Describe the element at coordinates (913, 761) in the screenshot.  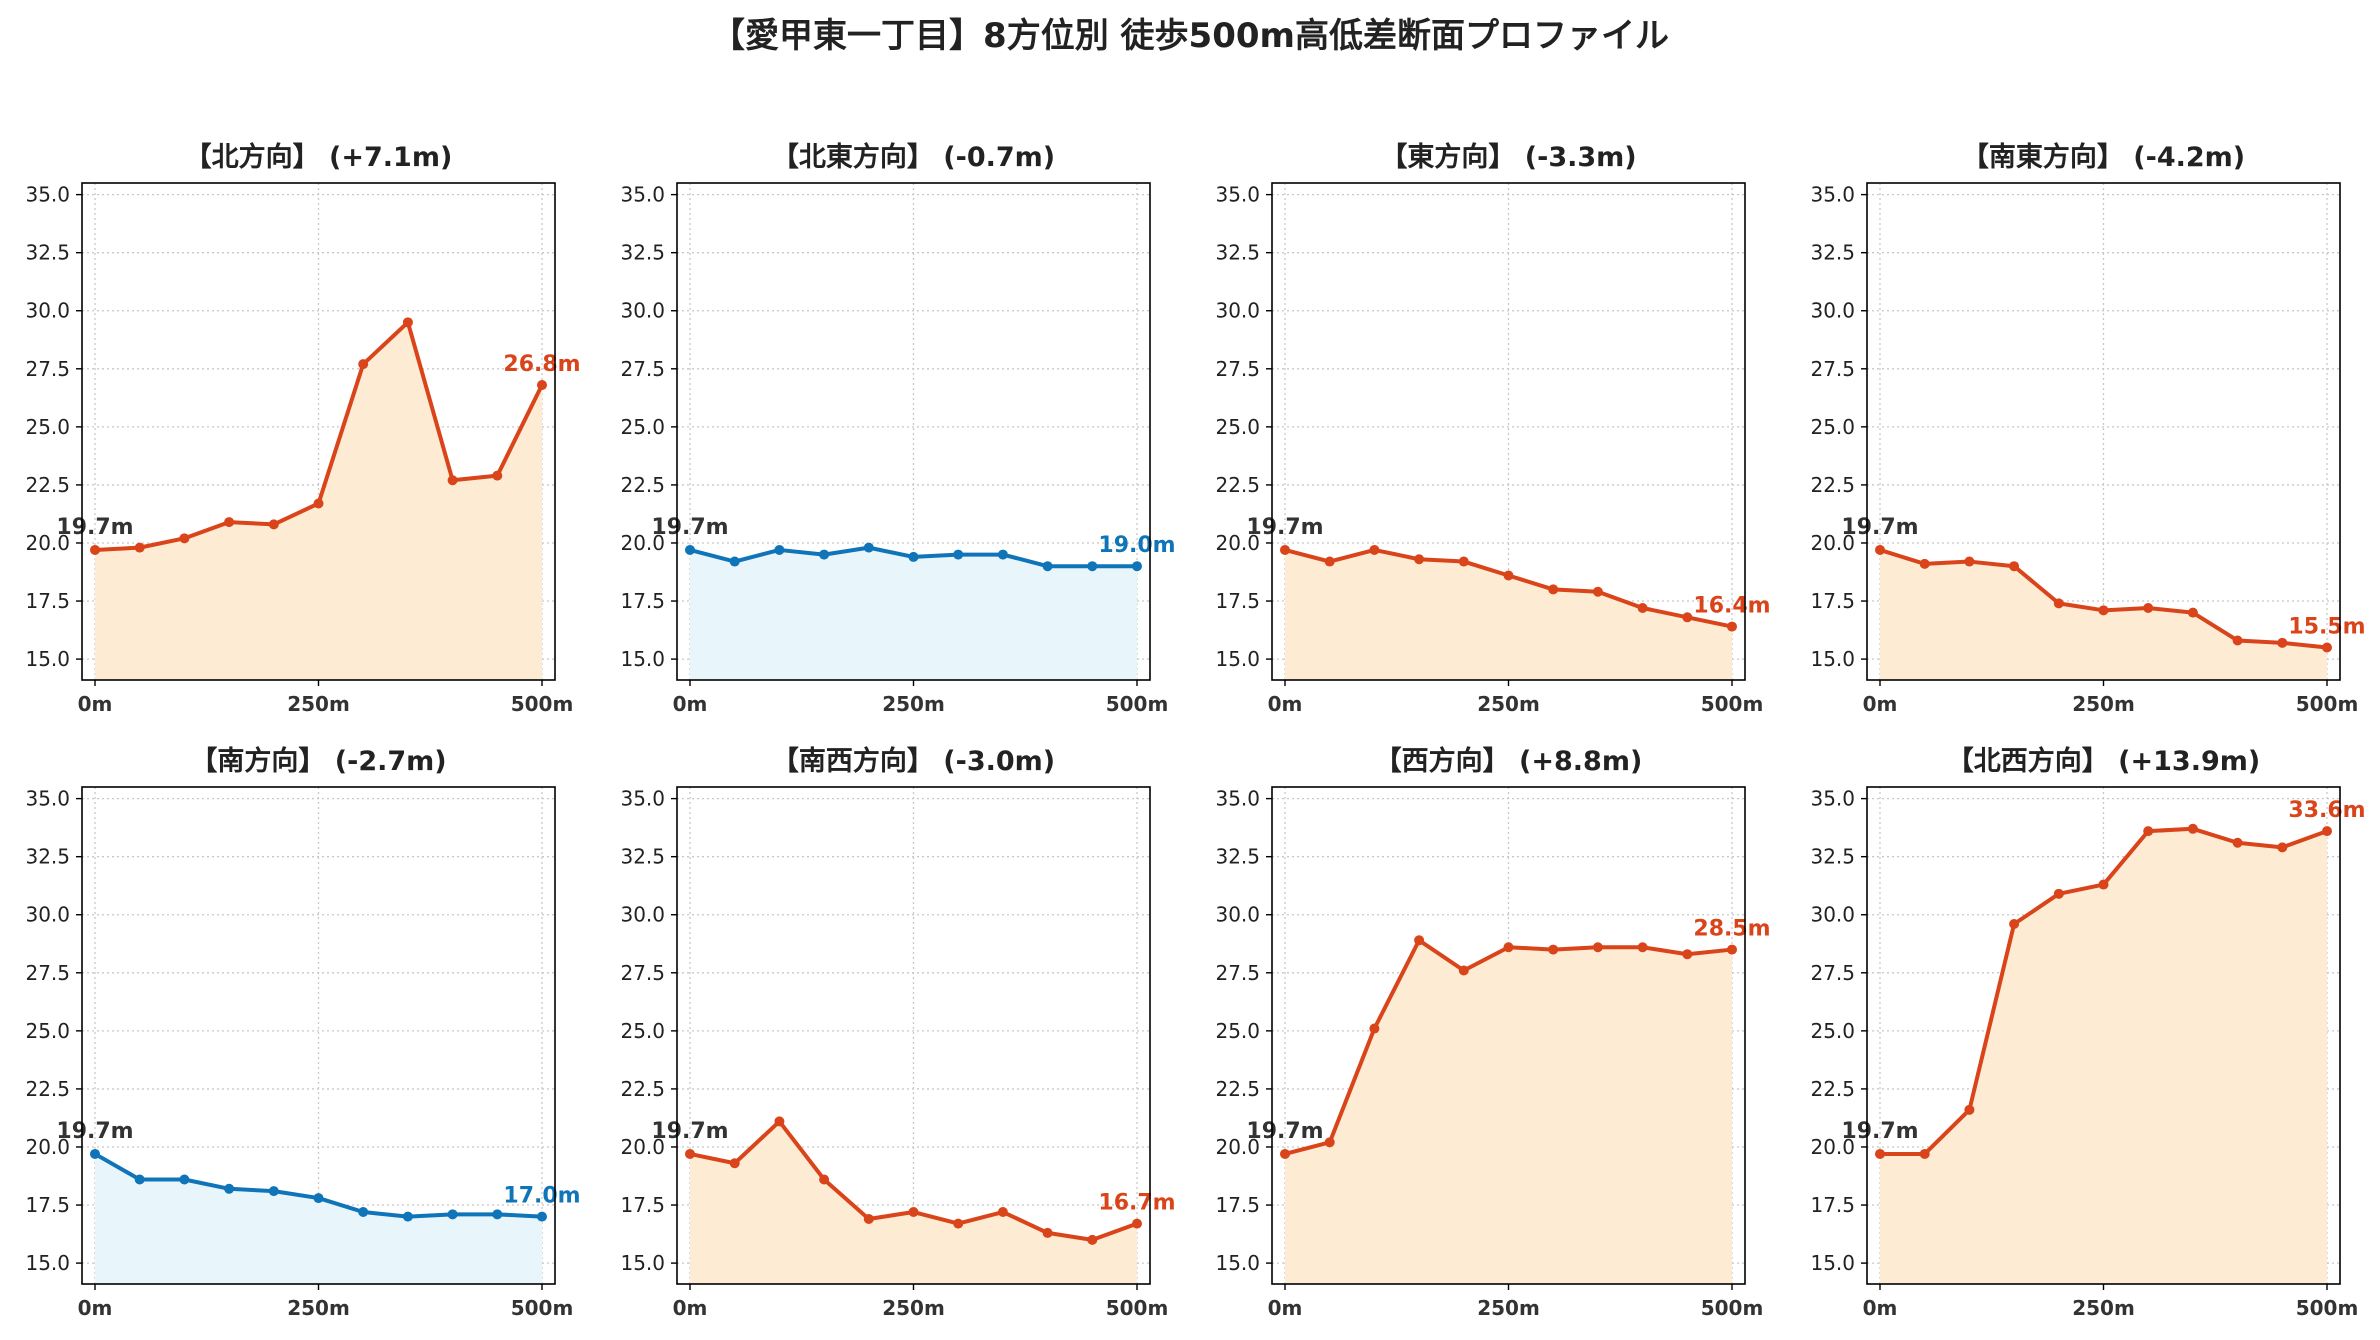
I see `subplot-title: 【南西方向】 (-3.0m)` at that location.